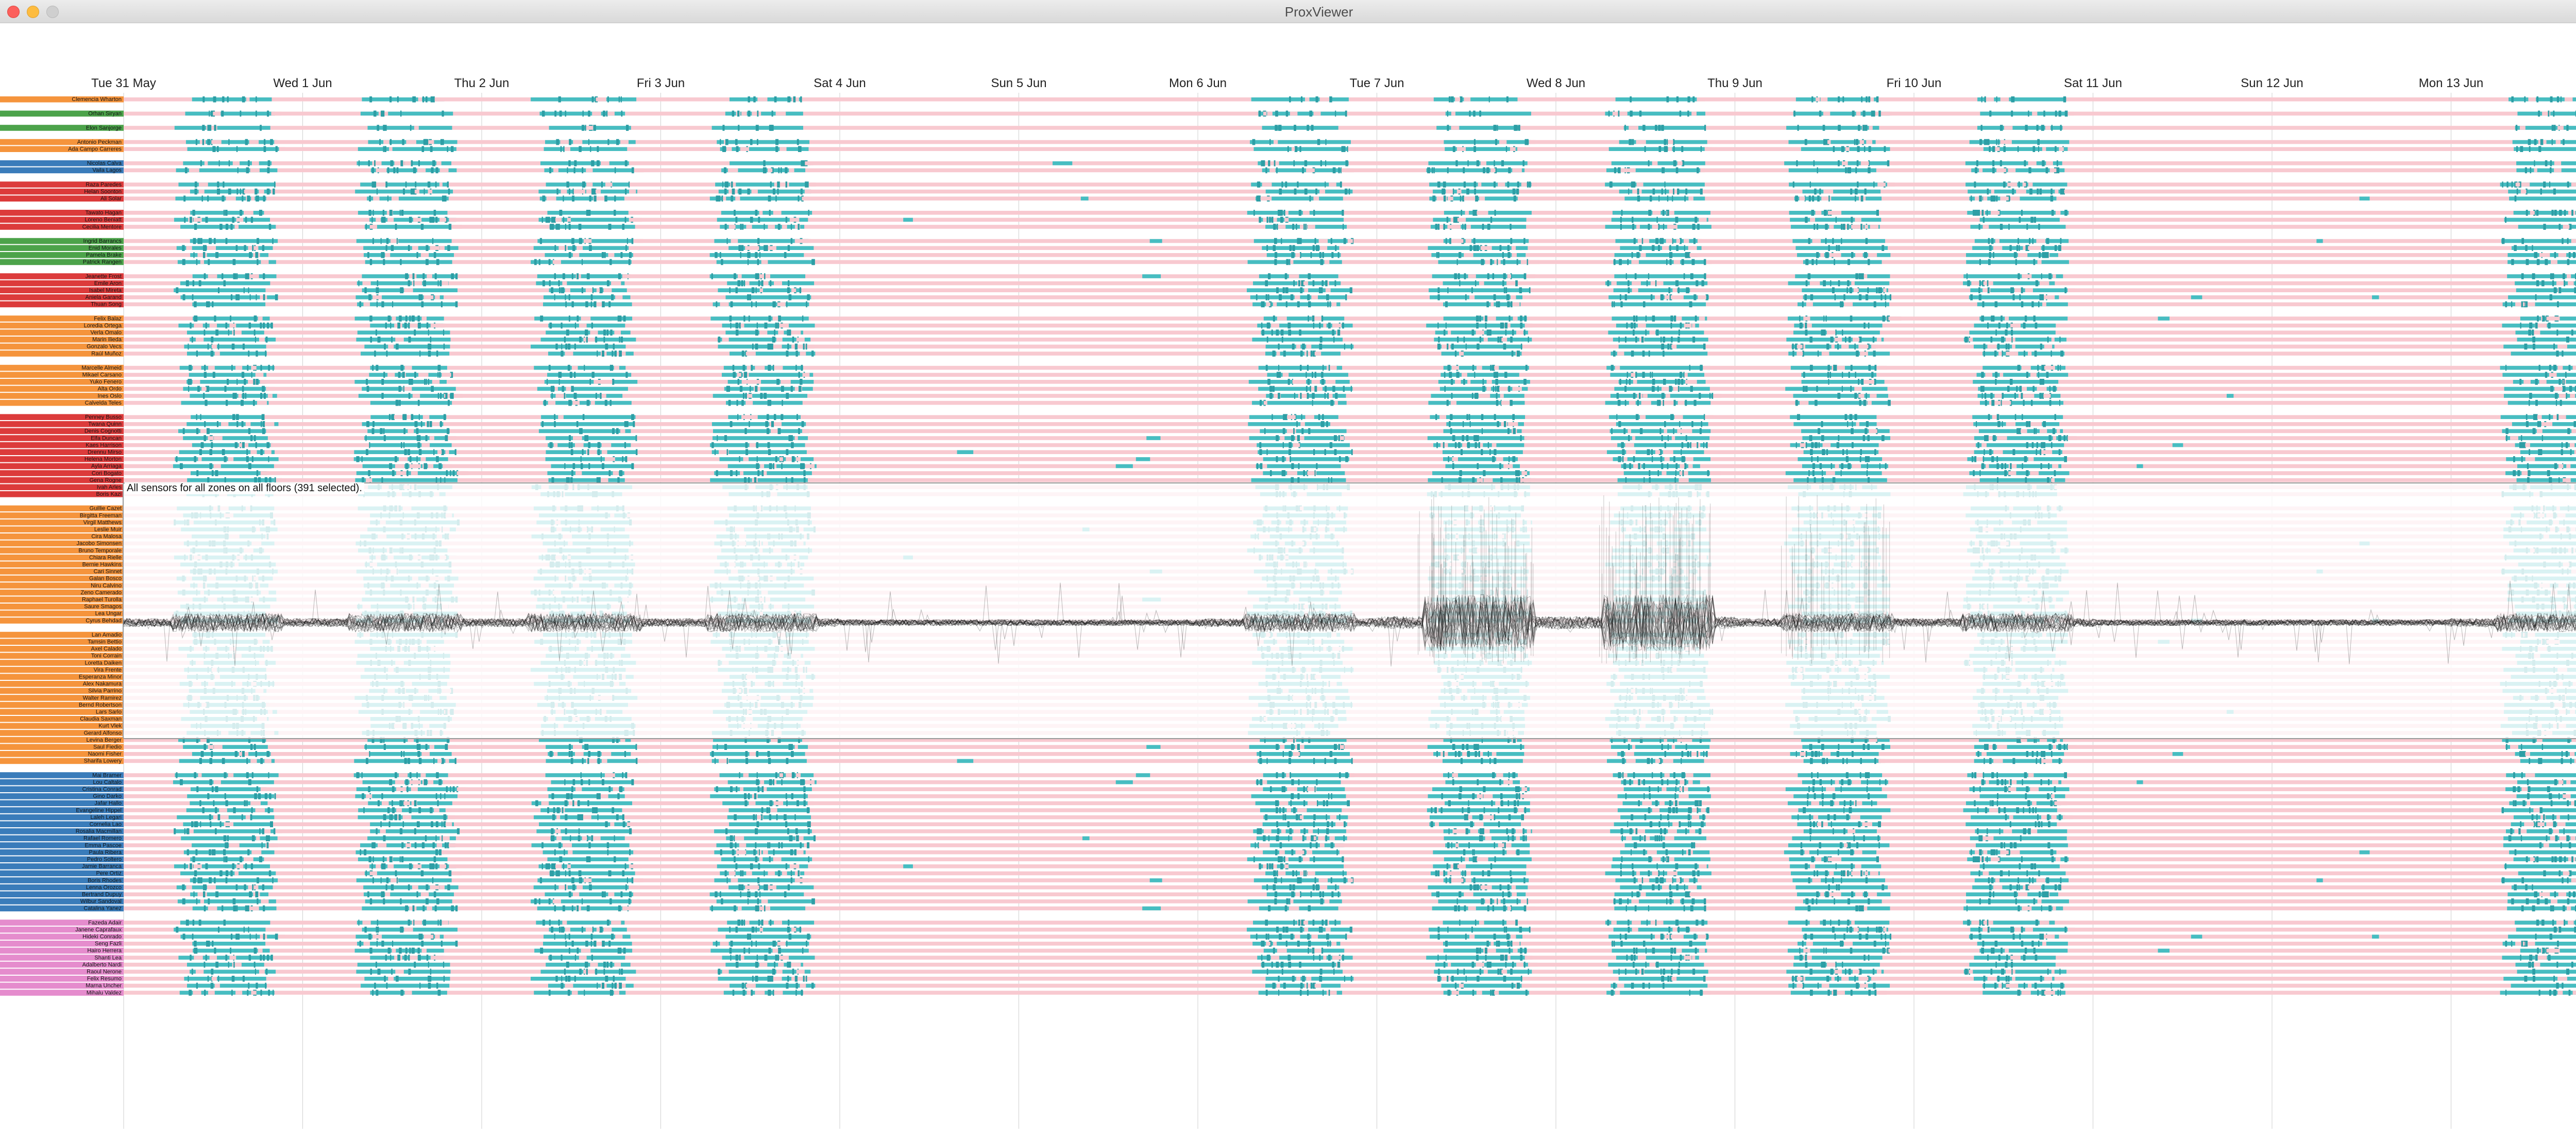  I want to click on close-window-button, so click(13, 12).